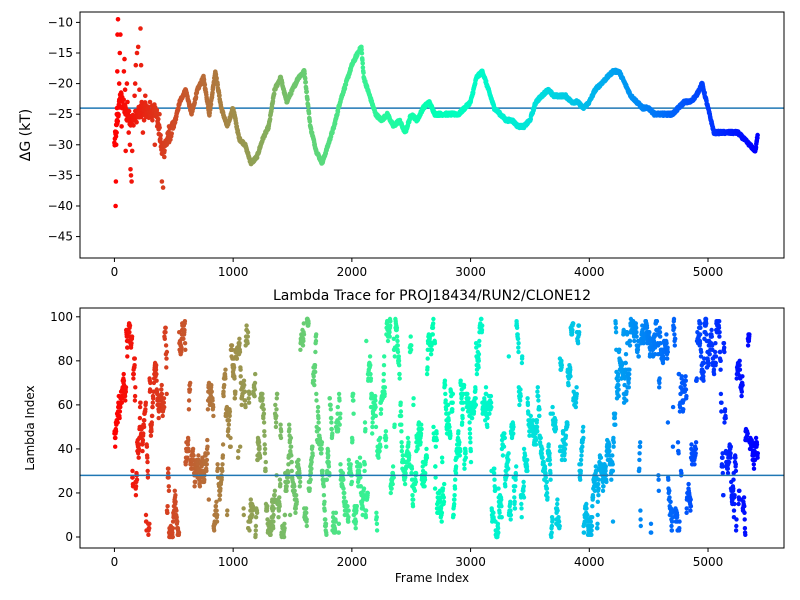  I want to click on x-tick-label: 0, so click(115, 272).